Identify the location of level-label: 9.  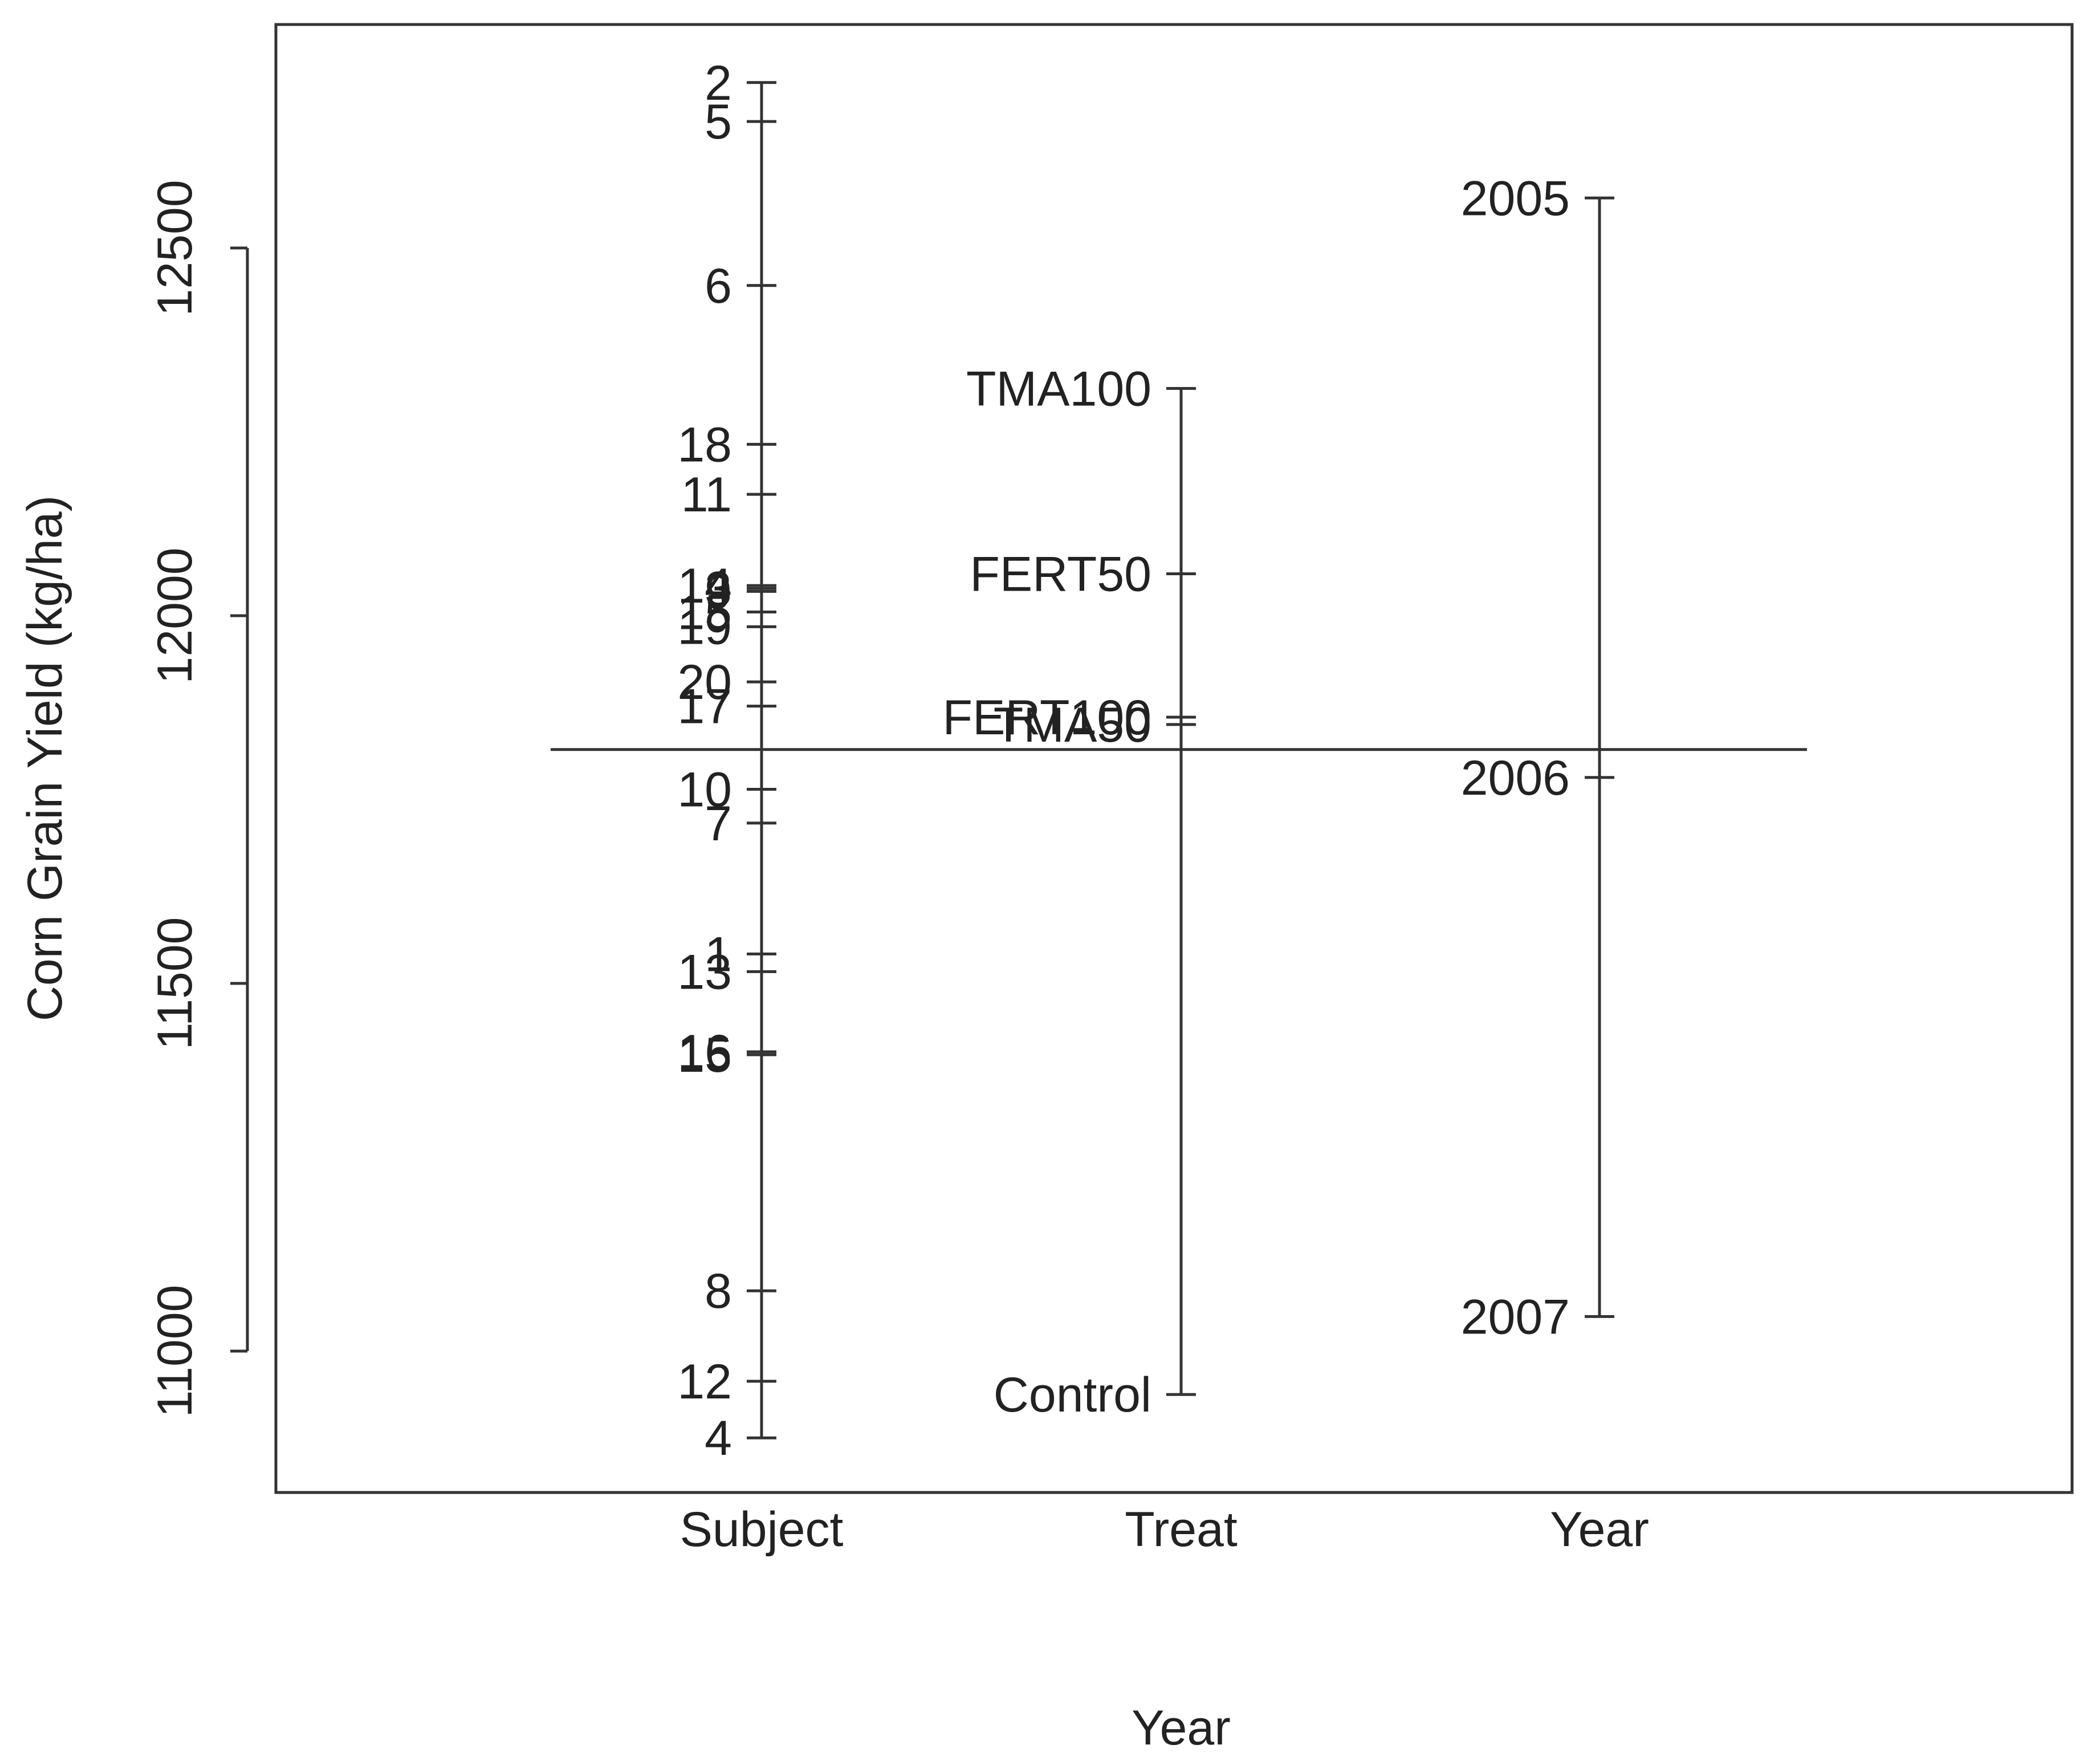
(718, 591).